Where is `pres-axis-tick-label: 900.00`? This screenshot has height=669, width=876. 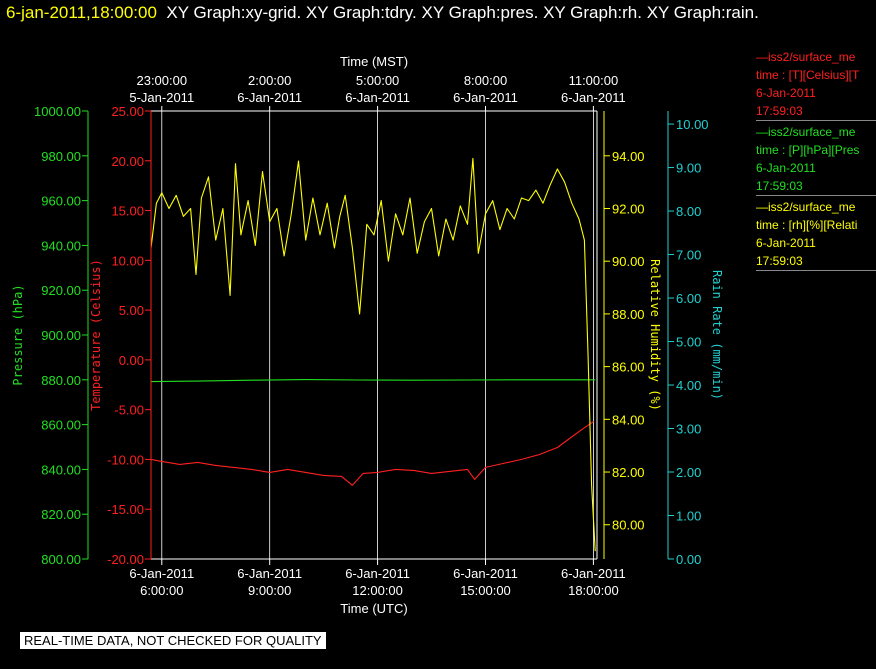
pres-axis-tick-label: 900.00 is located at coordinates (61, 335).